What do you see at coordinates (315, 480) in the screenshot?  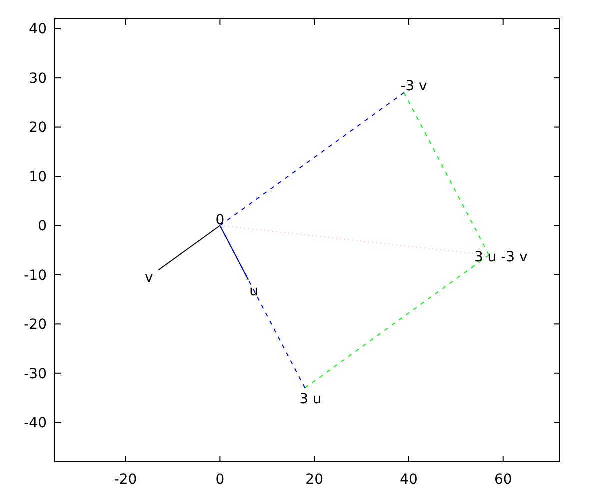 I see `x-tick-label: 20` at bounding box center [315, 480].